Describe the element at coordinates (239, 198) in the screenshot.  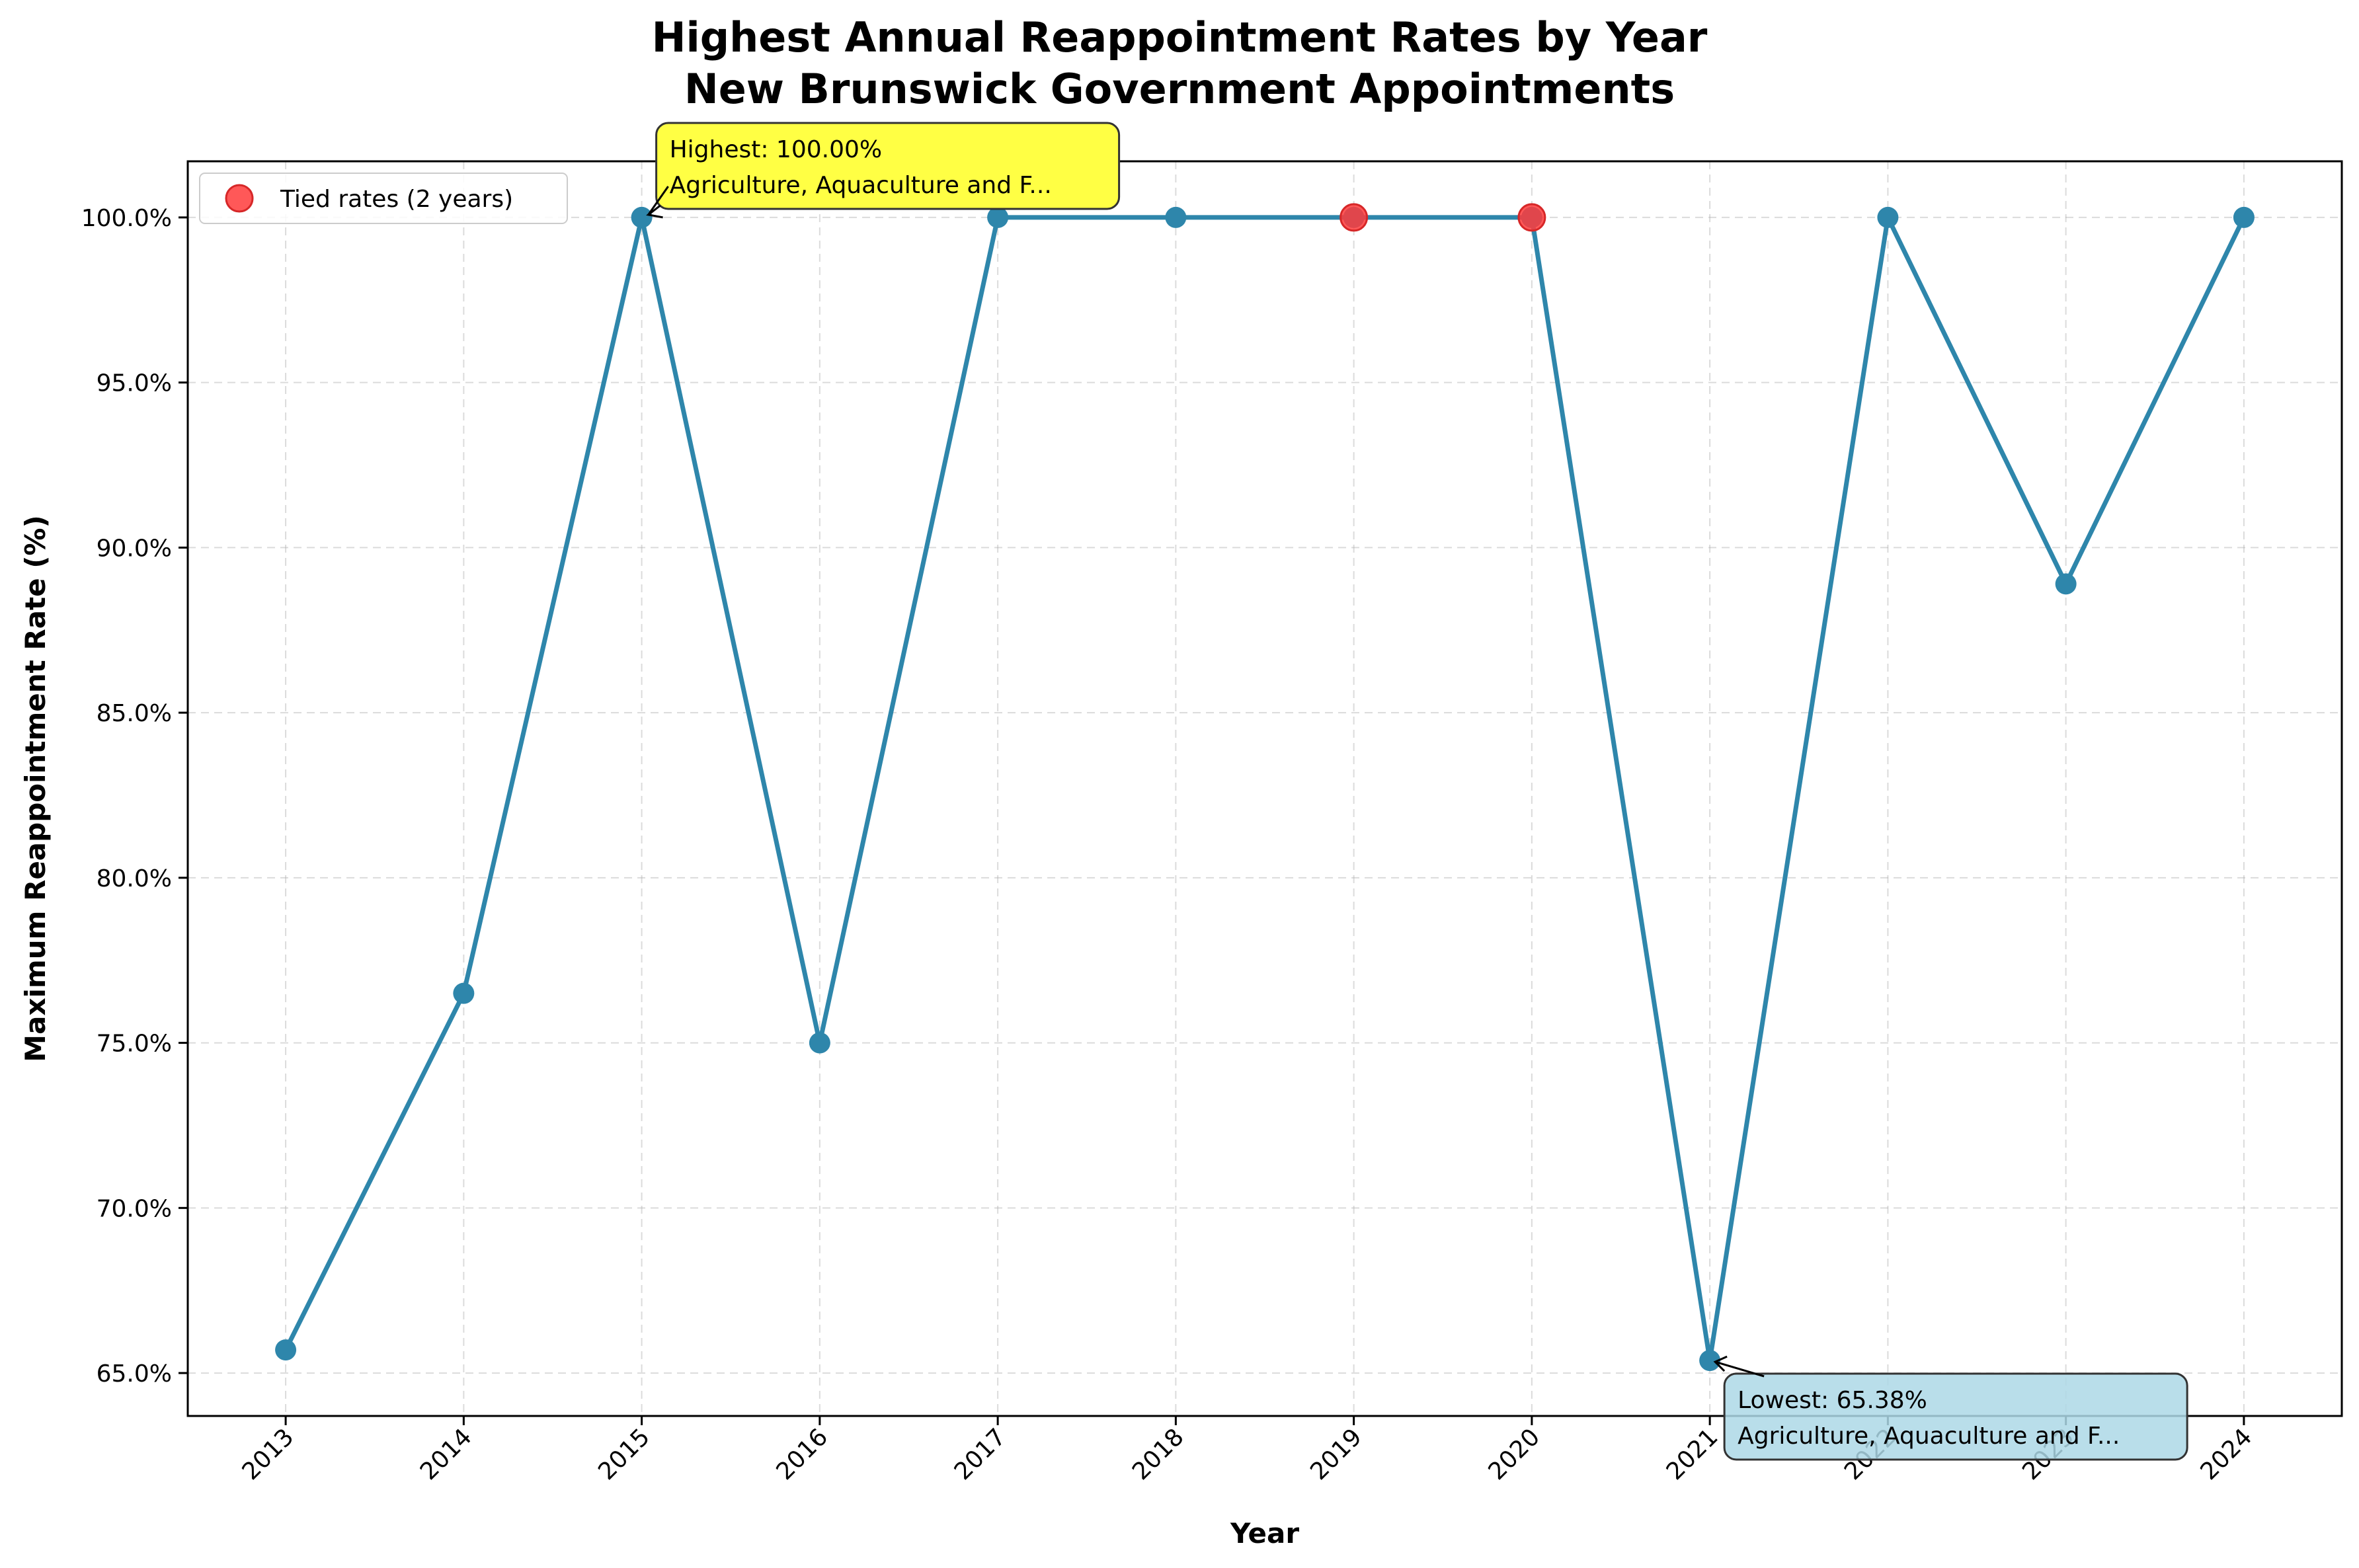
I see `legend-marker` at that location.